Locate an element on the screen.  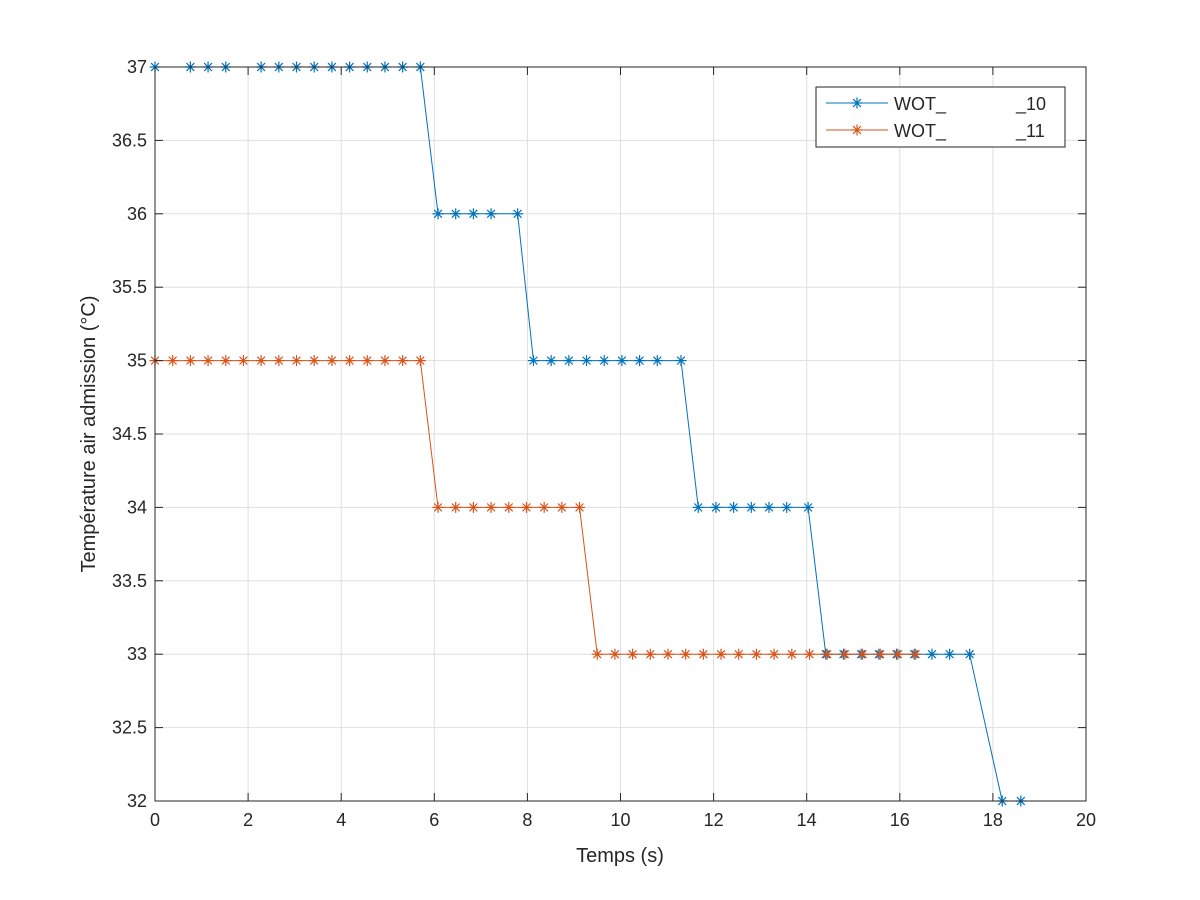
legend-label-1: WOT_ _10 is located at coordinates (970, 104).